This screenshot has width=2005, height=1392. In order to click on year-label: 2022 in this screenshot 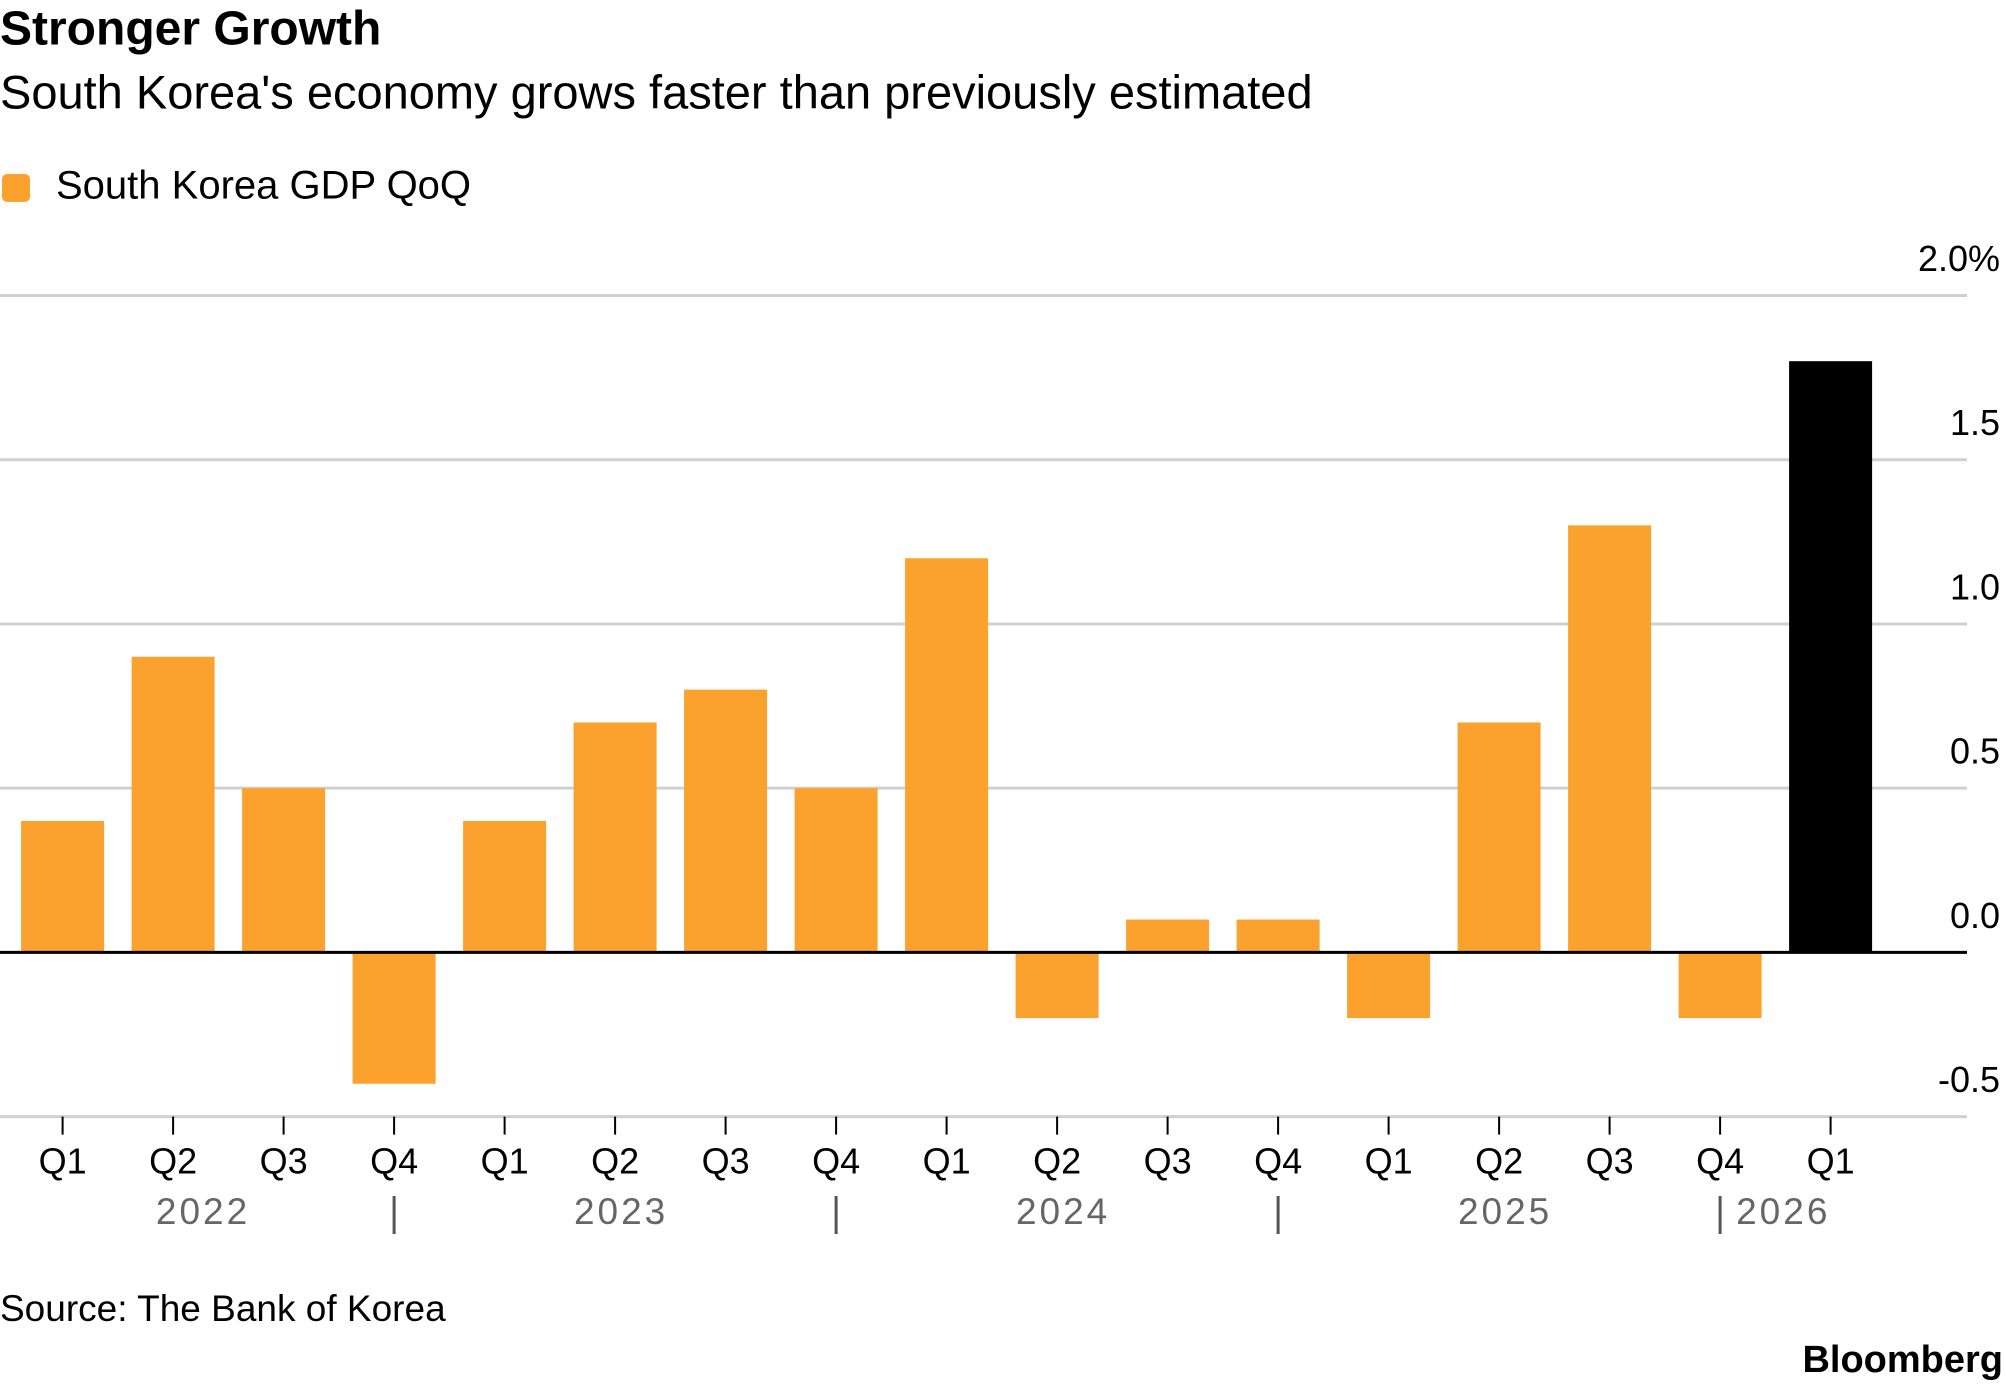, I will do `click(203, 1211)`.